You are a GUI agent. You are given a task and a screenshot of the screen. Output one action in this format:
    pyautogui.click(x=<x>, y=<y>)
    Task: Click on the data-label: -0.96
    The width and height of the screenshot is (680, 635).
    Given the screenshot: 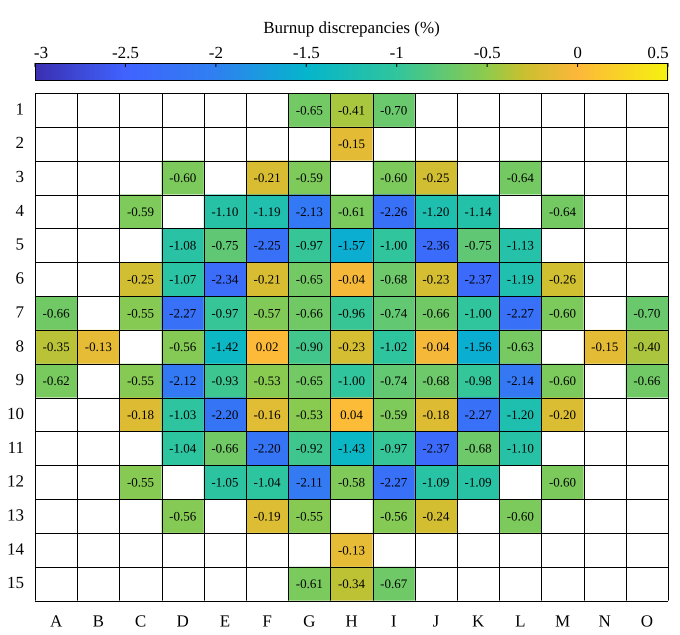 What is the action you would take?
    pyautogui.click(x=352, y=312)
    